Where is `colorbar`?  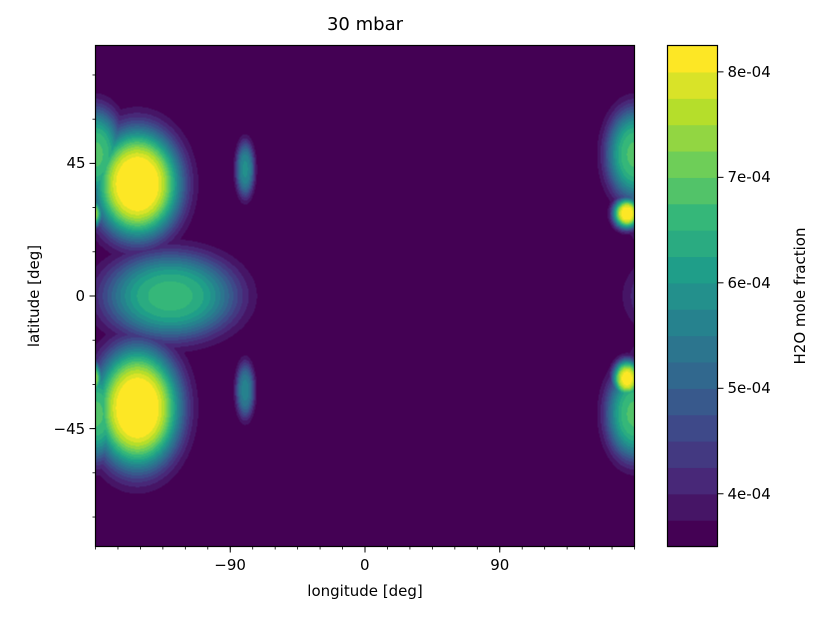 colorbar is located at coordinates (695, 296).